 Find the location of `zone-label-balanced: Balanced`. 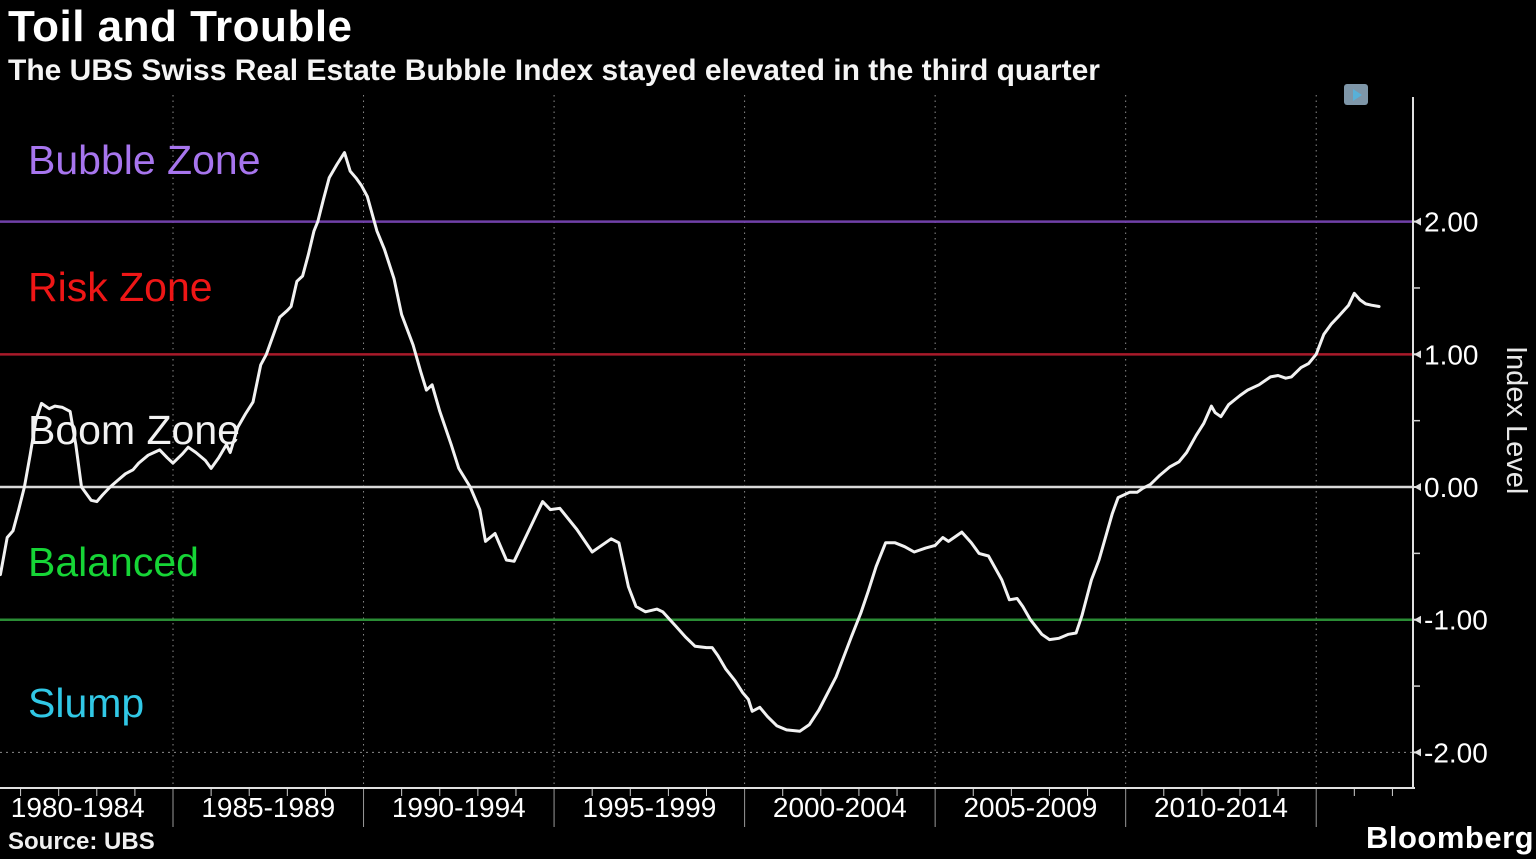

zone-label-balanced: Balanced is located at coordinates (113, 562).